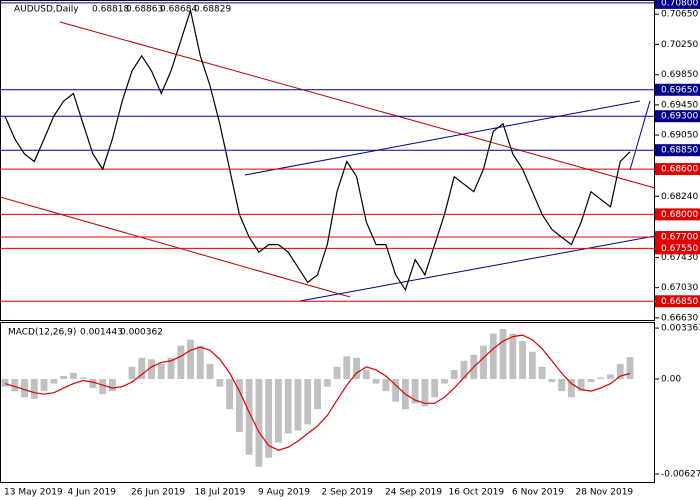  Describe the element at coordinates (33, 493) in the screenshot. I see `x-tick-label: 13 May 2019` at that location.